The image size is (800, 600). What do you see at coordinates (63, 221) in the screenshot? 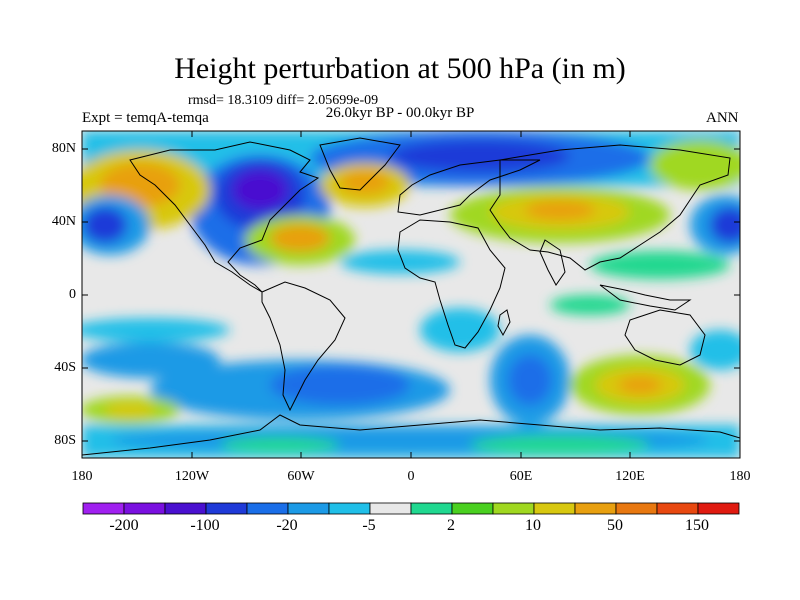
I see `lat-label-40n: 40N` at bounding box center [63, 221].